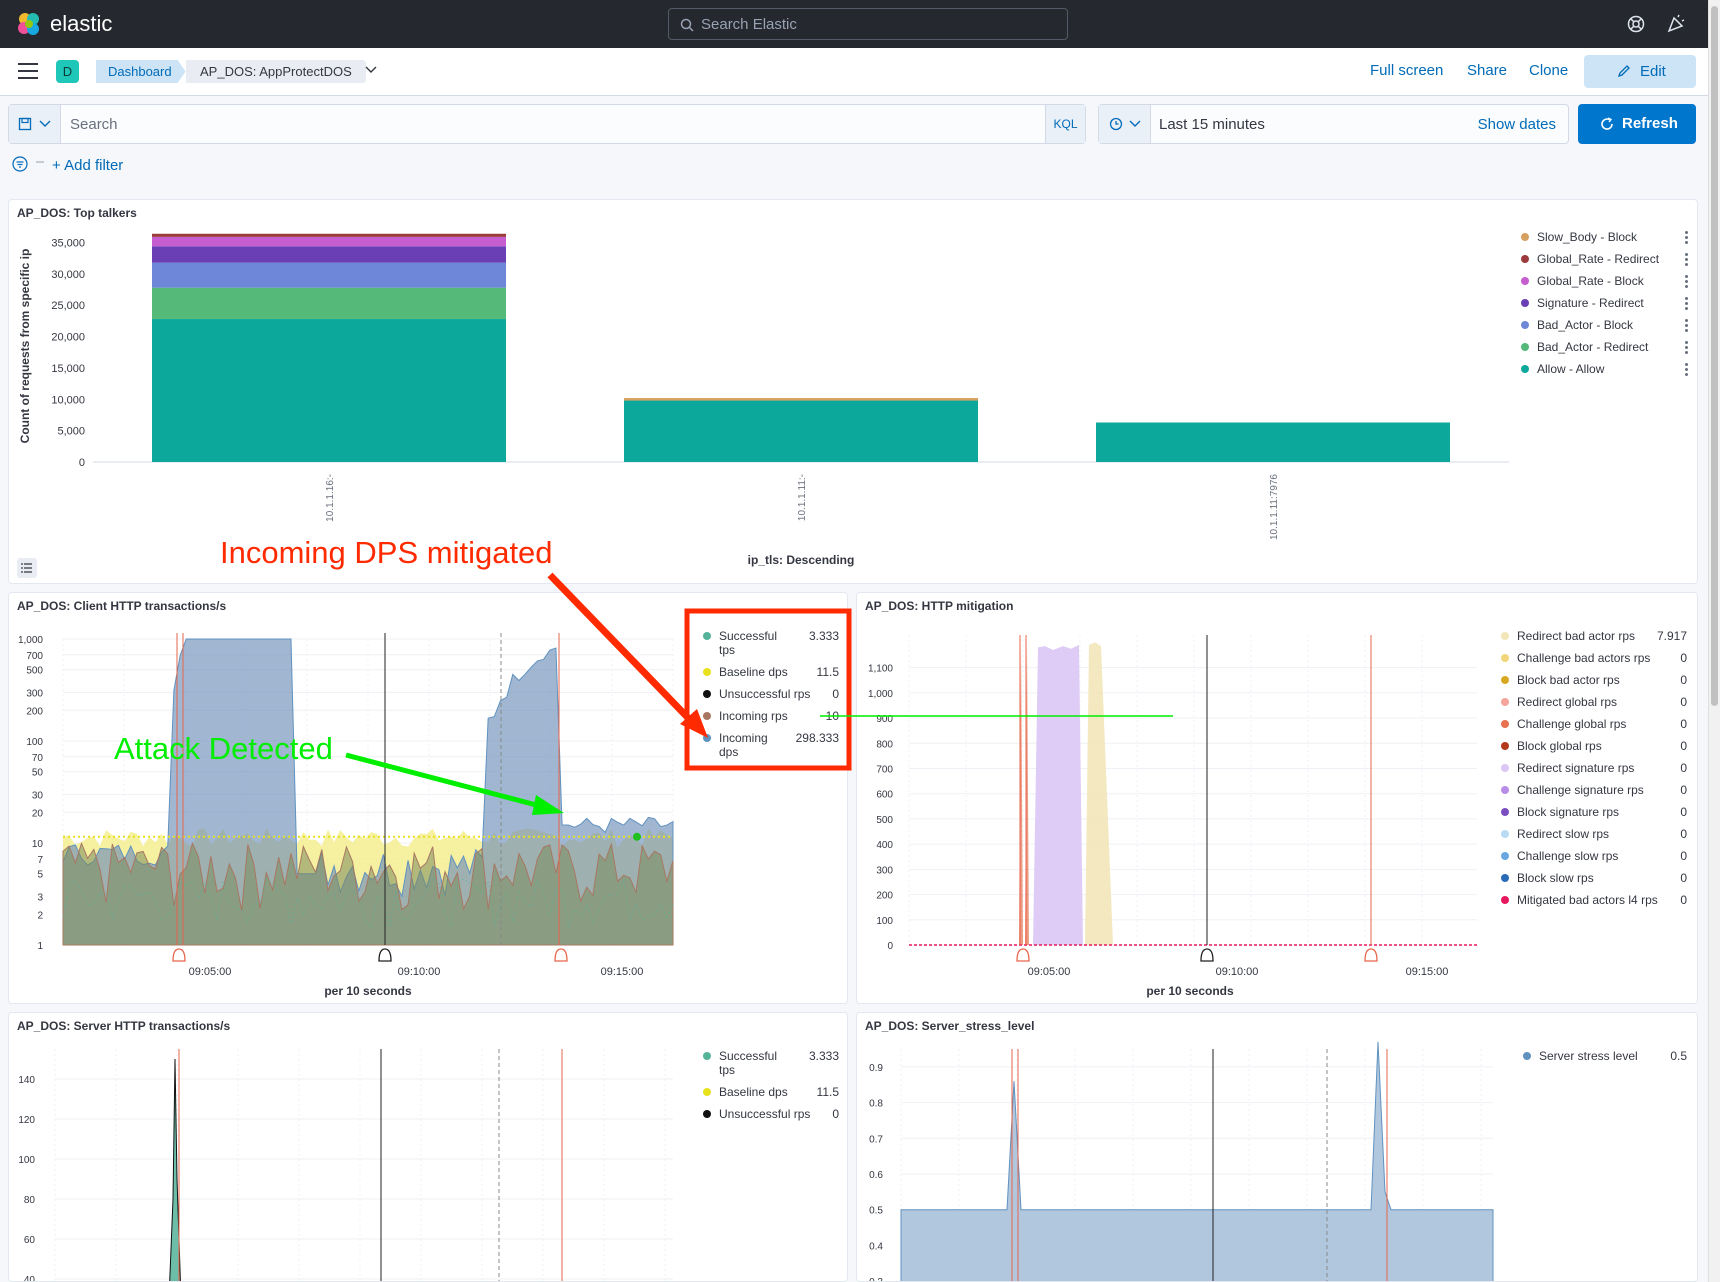 This screenshot has height=1282, width=1720. I want to click on saved-query-menu, so click(35, 124).